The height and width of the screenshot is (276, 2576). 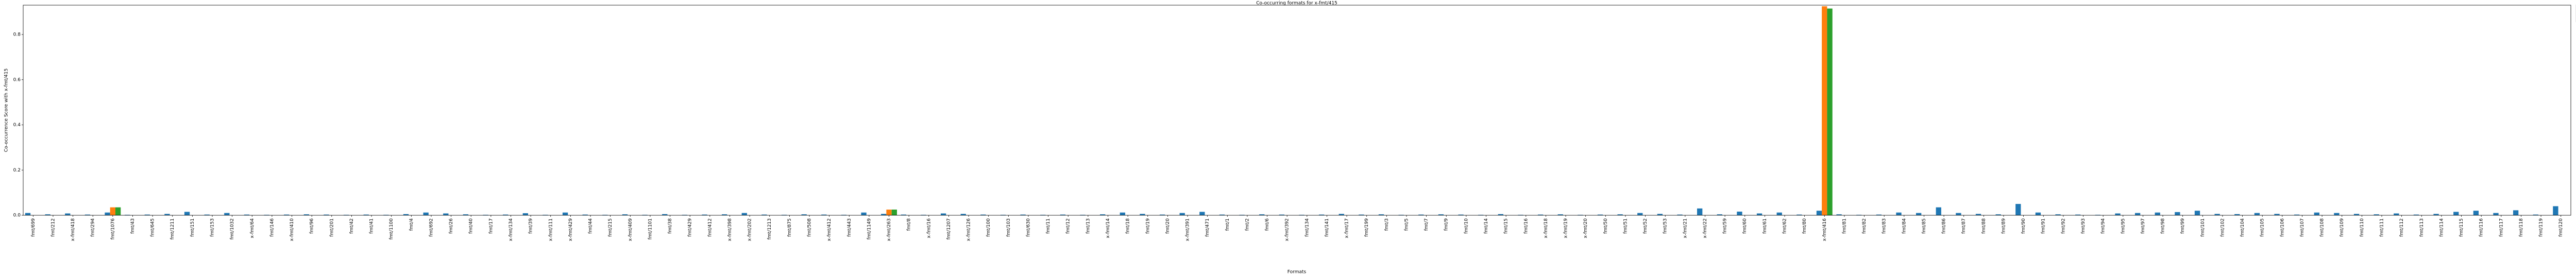 I want to click on x-tick-label: fmt/108, so click(x=2322, y=228).